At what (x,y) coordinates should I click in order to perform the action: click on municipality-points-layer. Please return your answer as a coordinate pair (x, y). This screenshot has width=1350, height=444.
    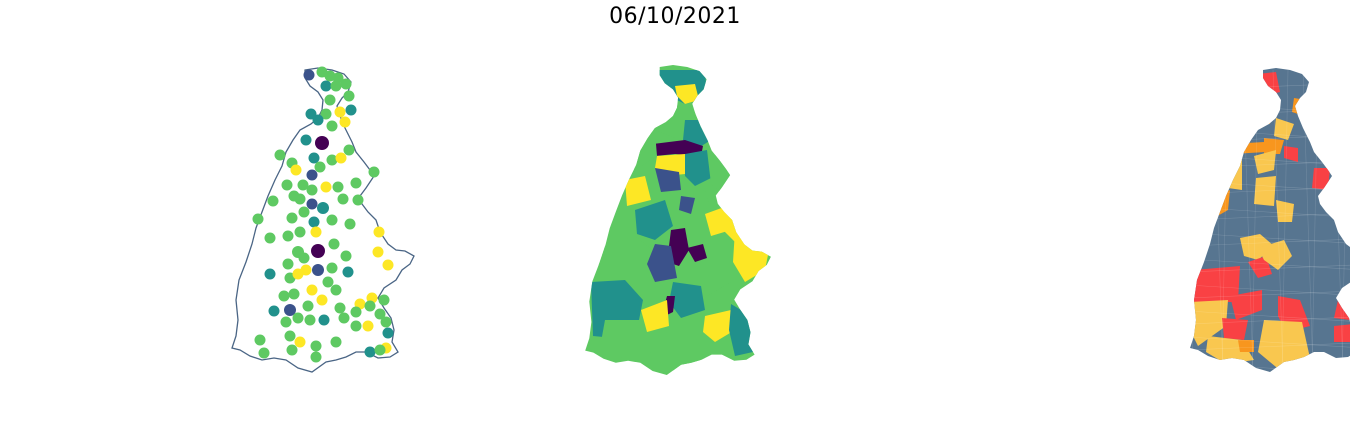
    Looking at the image, I should click on (323, 214).